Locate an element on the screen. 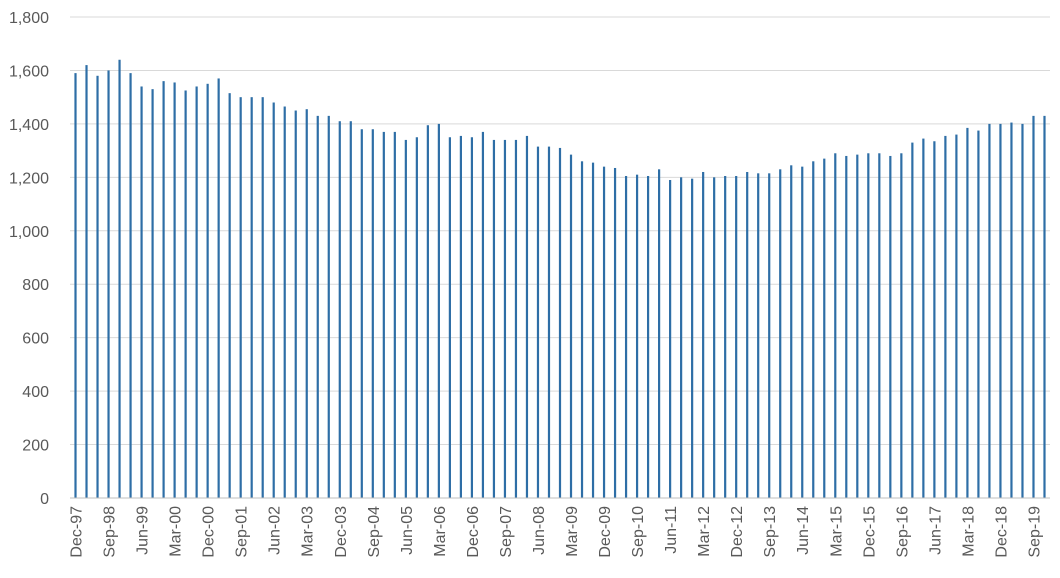 Image resolution: width=1060 pixels, height=578 pixels. y-tick-label: 1,000 is located at coordinates (29, 232).